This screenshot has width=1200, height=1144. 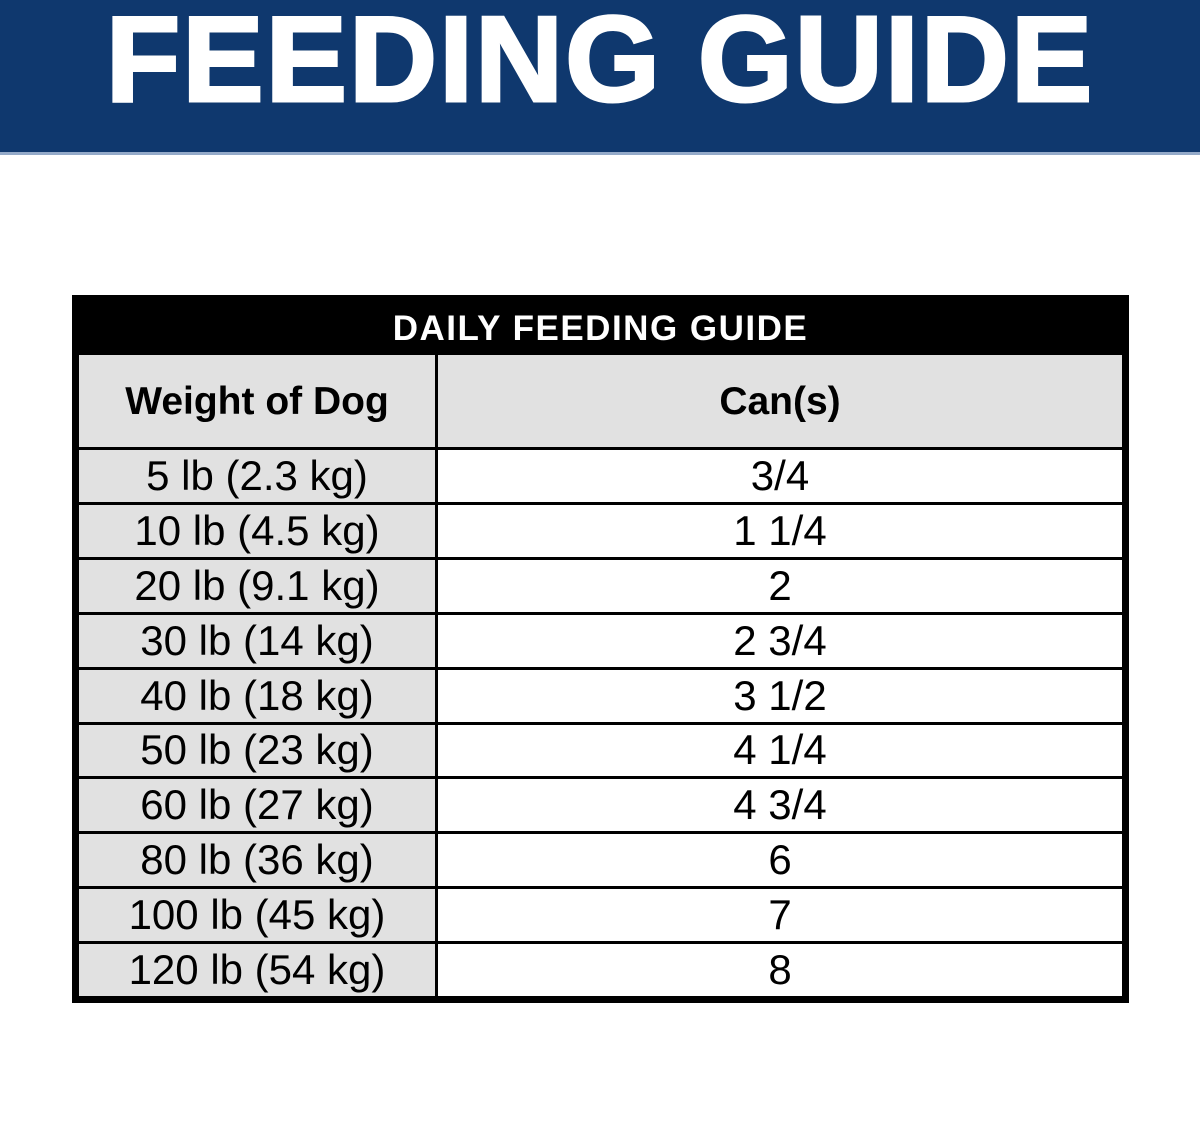 What do you see at coordinates (780, 750) in the screenshot?
I see `cans-cell: 4 1/4` at bounding box center [780, 750].